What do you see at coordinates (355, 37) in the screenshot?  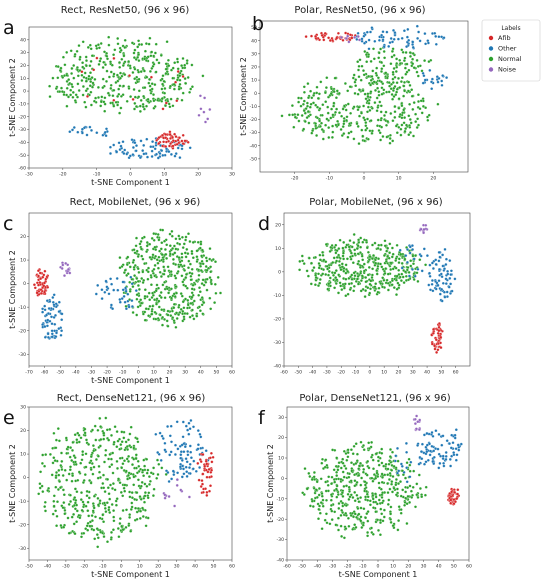 I see `point-noise` at bounding box center [355, 37].